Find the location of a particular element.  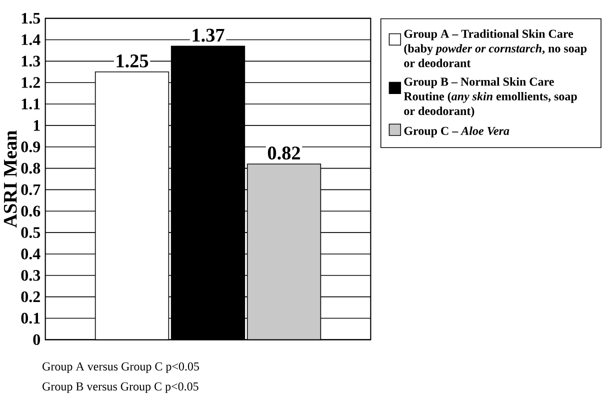

text: Group A versus Group C p<0.05 is located at coordinates (121, 367).